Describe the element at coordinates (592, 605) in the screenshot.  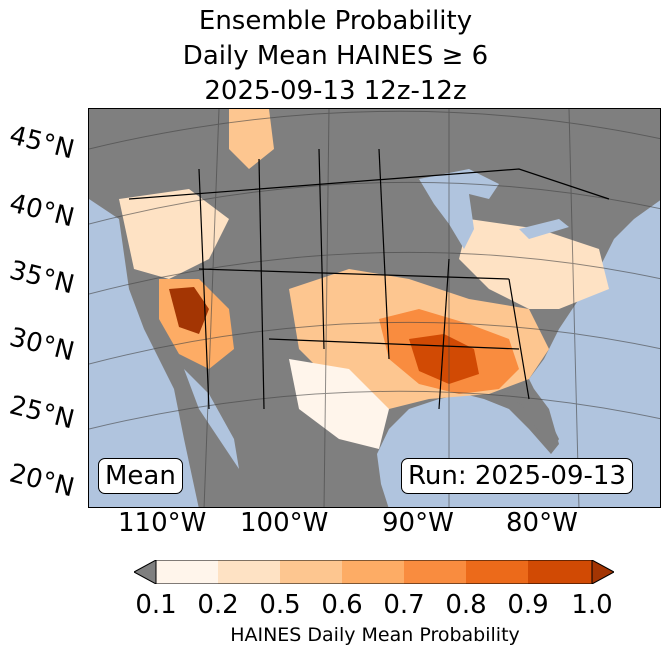
I see `tick-1-0: 1.0` at that location.